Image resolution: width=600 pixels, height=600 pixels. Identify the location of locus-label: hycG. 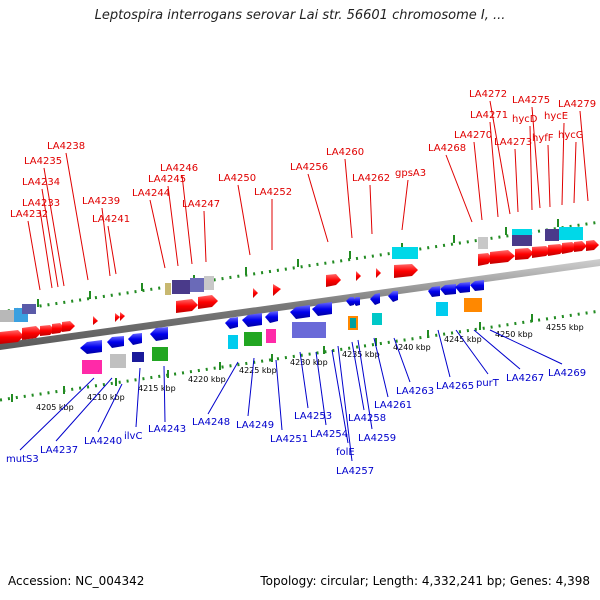
(571, 135).